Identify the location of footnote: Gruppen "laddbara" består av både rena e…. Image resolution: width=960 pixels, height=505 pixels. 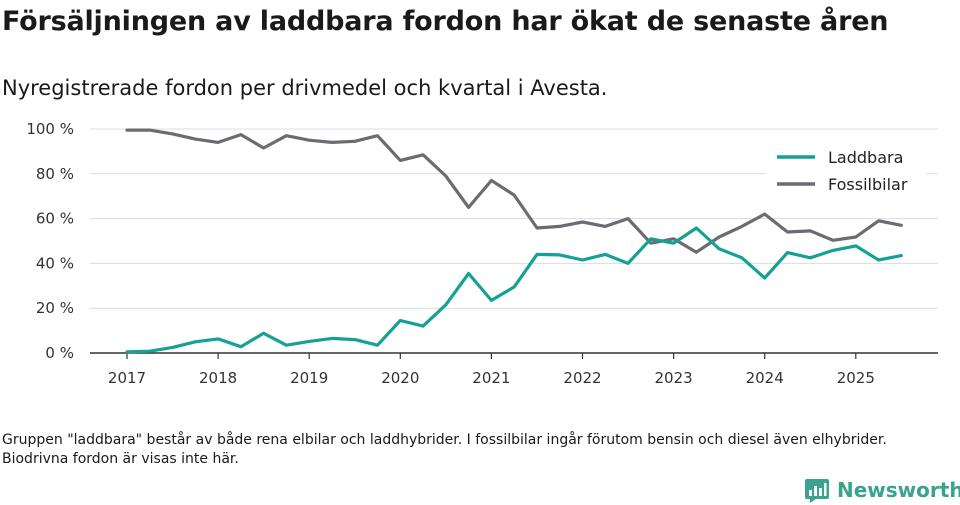
(444, 449).